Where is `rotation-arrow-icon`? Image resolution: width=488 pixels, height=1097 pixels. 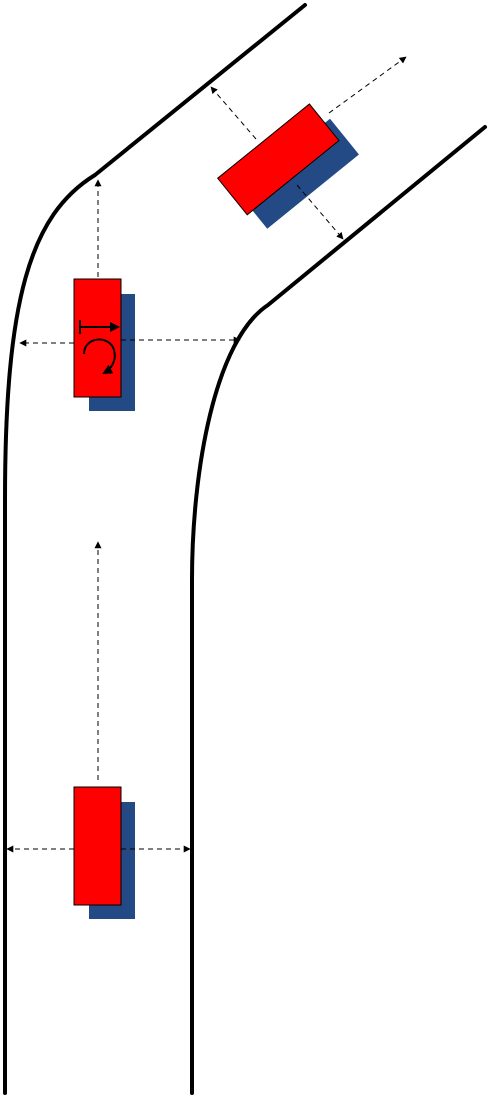 rotation-arrow-icon is located at coordinates (99, 356).